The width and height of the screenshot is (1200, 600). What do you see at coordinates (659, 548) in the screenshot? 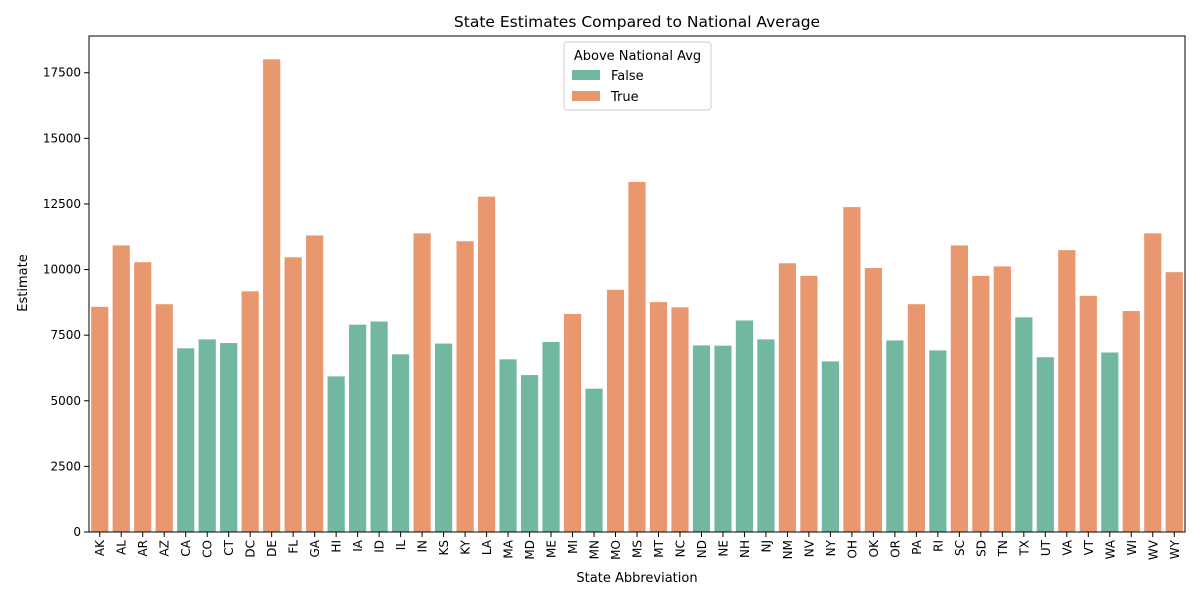
I see `x-tick-label-mt: MT` at bounding box center [659, 548].